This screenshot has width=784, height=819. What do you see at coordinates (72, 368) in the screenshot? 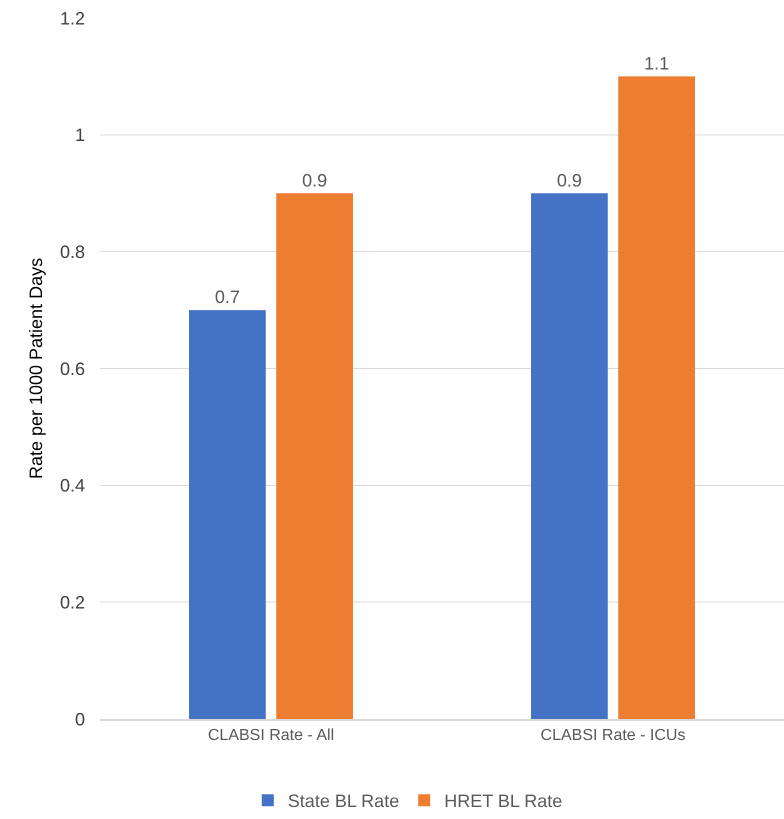
I see `y-tick-label: 0.6` at bounding box center [72, 368].